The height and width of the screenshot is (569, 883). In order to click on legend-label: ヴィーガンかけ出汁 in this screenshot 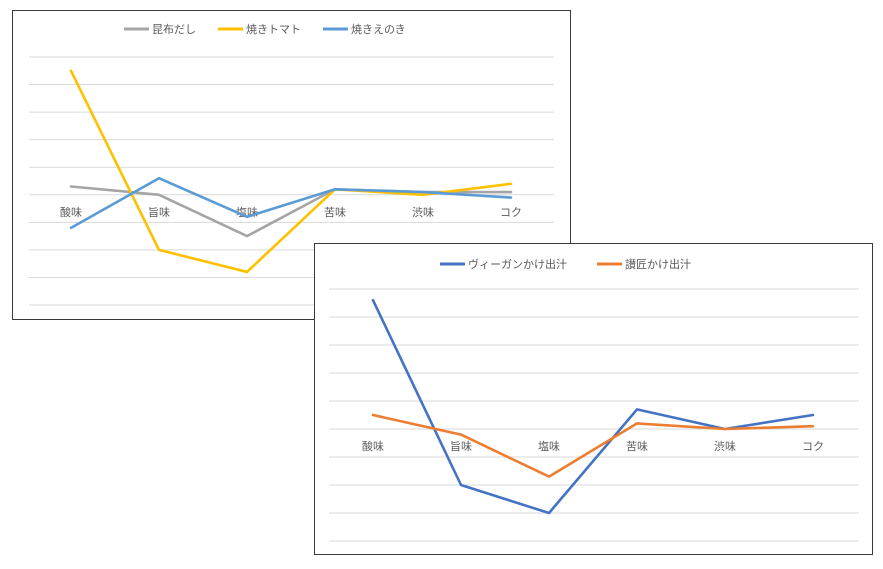, I will do `click(517, 264)`.